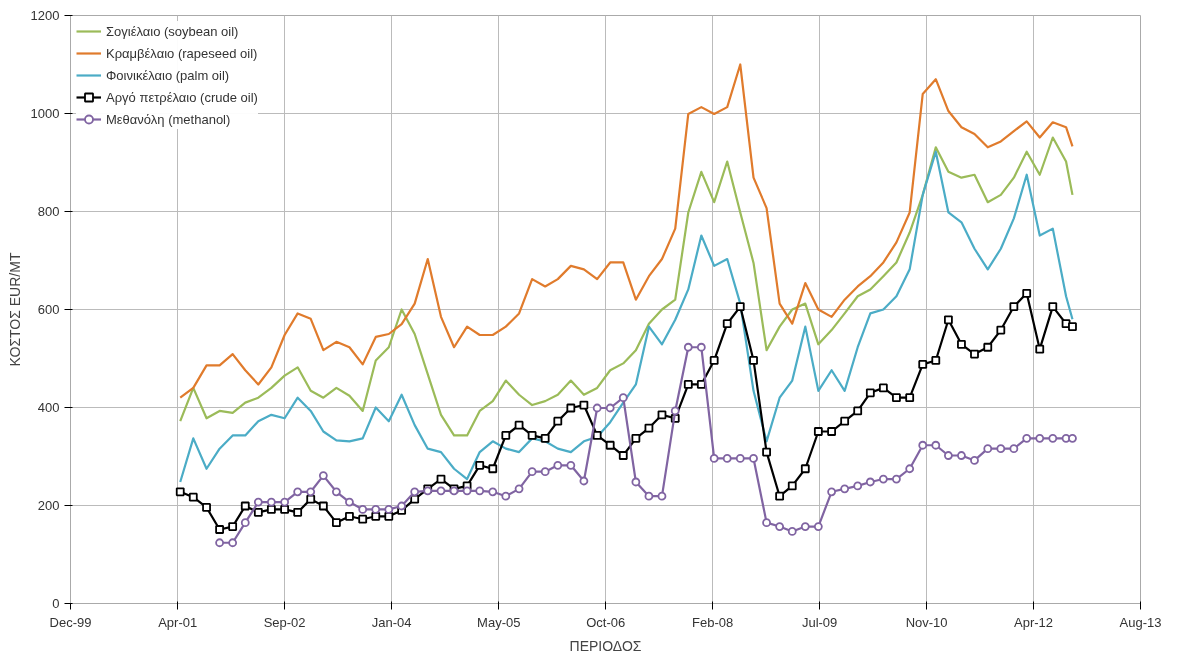 This screenshot has width=1180, height=666. Describe the element at coordinates (70, 622) in the screenshot. I see `x-tick-label: Dec-99` at that location.